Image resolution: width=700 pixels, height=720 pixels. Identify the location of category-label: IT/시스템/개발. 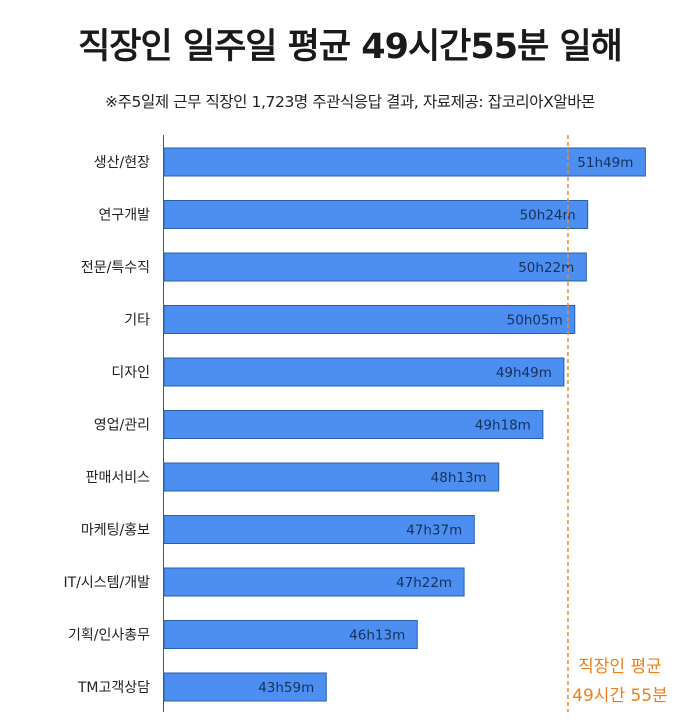
(106, 583).